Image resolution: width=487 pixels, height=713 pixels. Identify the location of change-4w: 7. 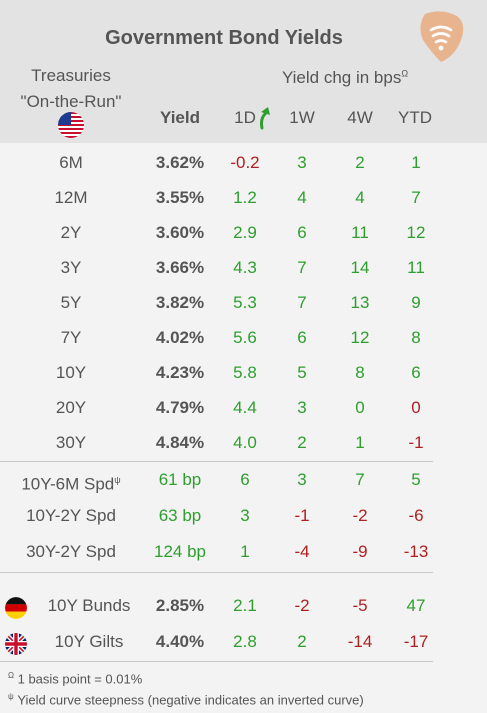
(360, 479).